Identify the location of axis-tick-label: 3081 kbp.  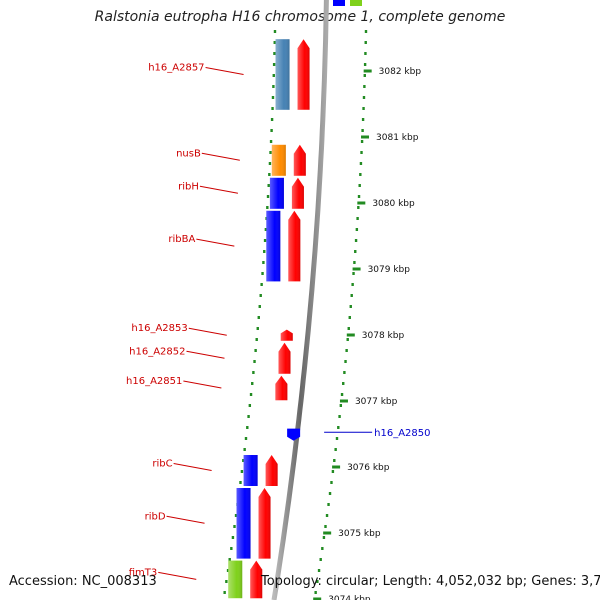
(397, 138).